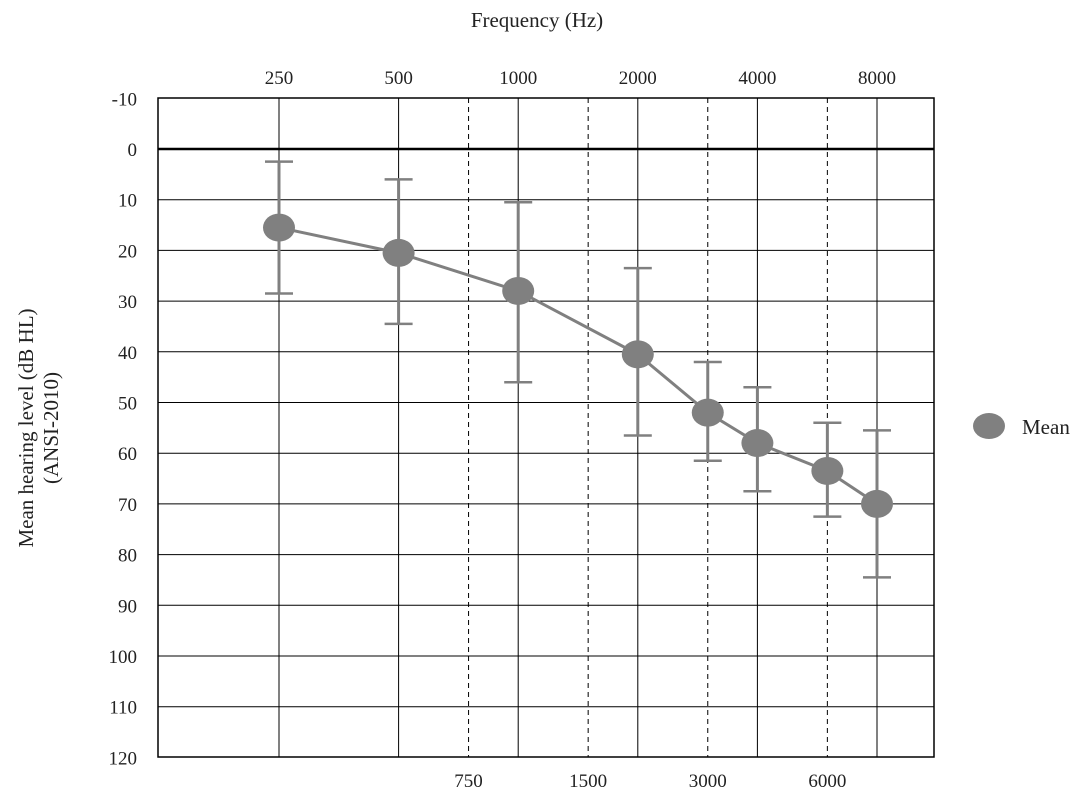 Image resolution: width=1091 pixels, height=793 pixels. Describe the element at coordinates (757, 78) in the screenshot. I see `x-tick-label-top: 4000` at that location.